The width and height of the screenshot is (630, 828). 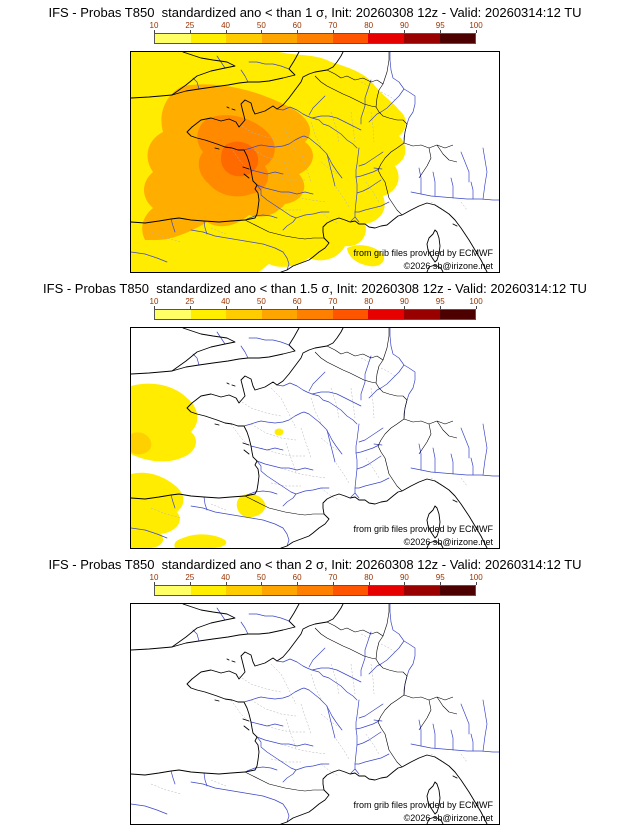 I want to click on colorbar-tick-label: 70, so click(x=333, y=25).